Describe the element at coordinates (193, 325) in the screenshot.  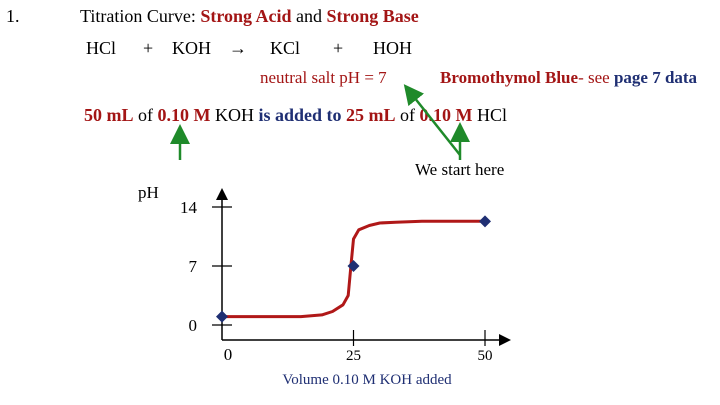
I see `y-tick-label-0: 0` at that location.